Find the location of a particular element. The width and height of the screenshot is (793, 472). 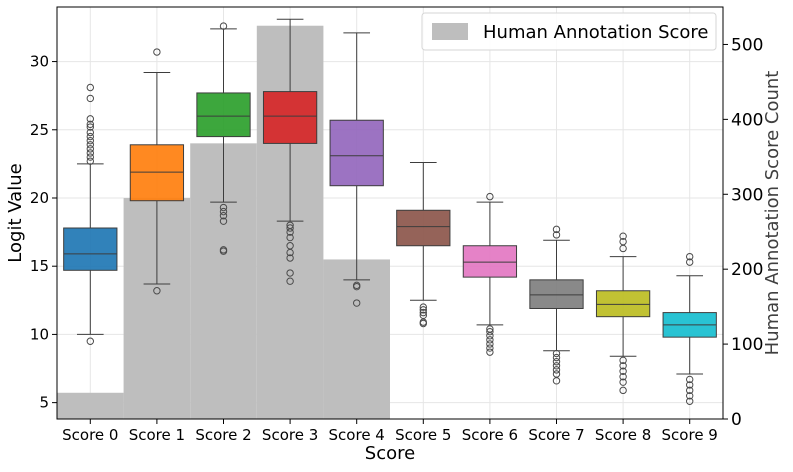

y2-tick-label: 500 is located at coordinates (747, 45).